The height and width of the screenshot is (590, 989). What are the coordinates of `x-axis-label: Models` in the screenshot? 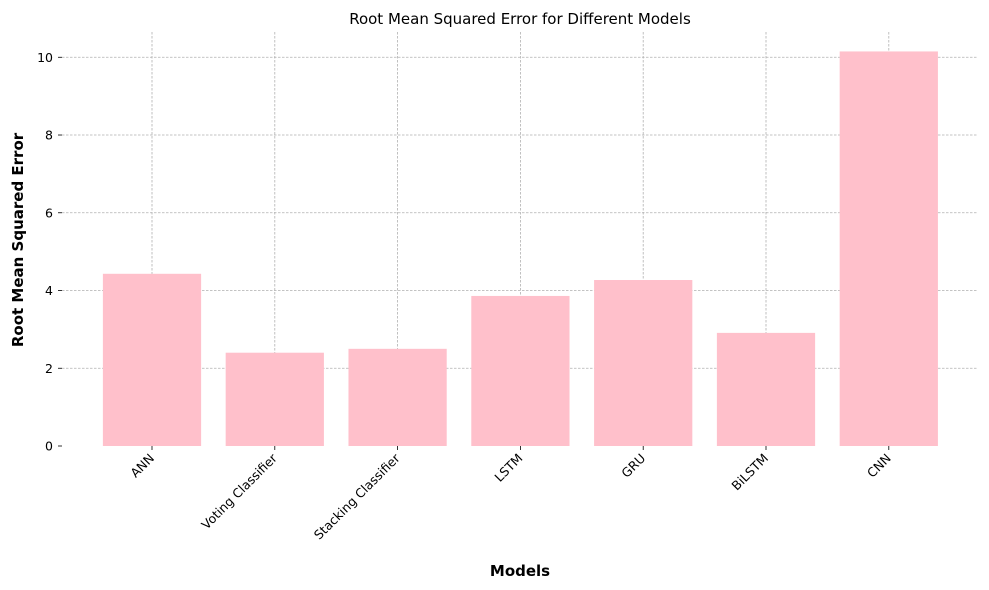 It's located at (520, 571).